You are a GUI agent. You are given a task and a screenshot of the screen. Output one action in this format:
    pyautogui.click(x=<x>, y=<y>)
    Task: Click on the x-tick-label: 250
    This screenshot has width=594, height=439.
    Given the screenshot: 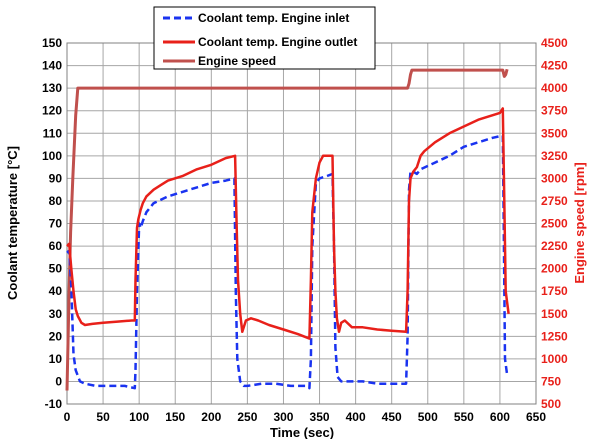 What is the action you would take?
    pyautogui.click(x=247, y=417)
    